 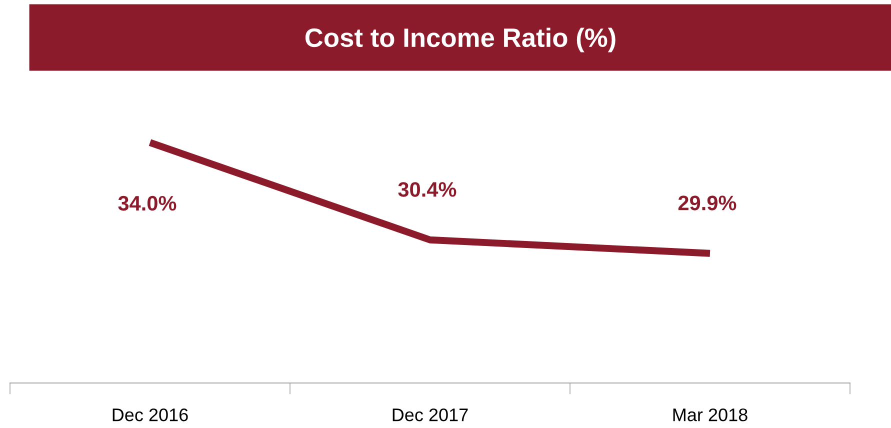 I want to click on data-label: 34.0%, so click(x=147, y=203).